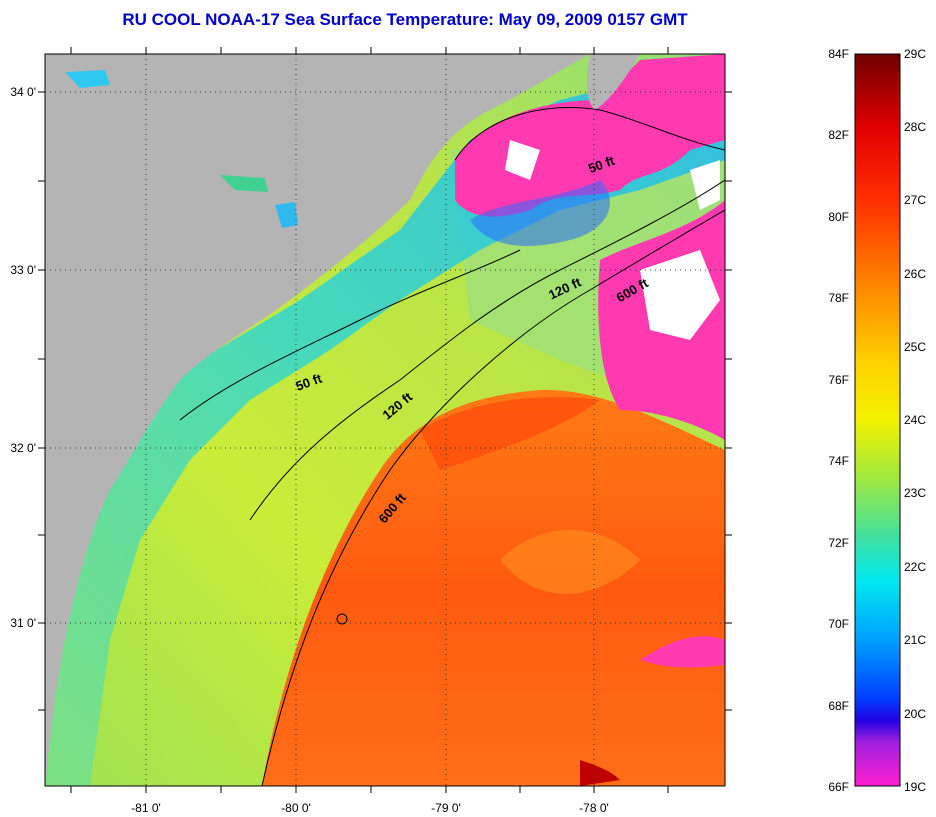 This screenshot has width=936, height=817. Describe the element at coordinates (915, 493) in the screenshot. I see `colorbar-c-label: 23C` at that location.